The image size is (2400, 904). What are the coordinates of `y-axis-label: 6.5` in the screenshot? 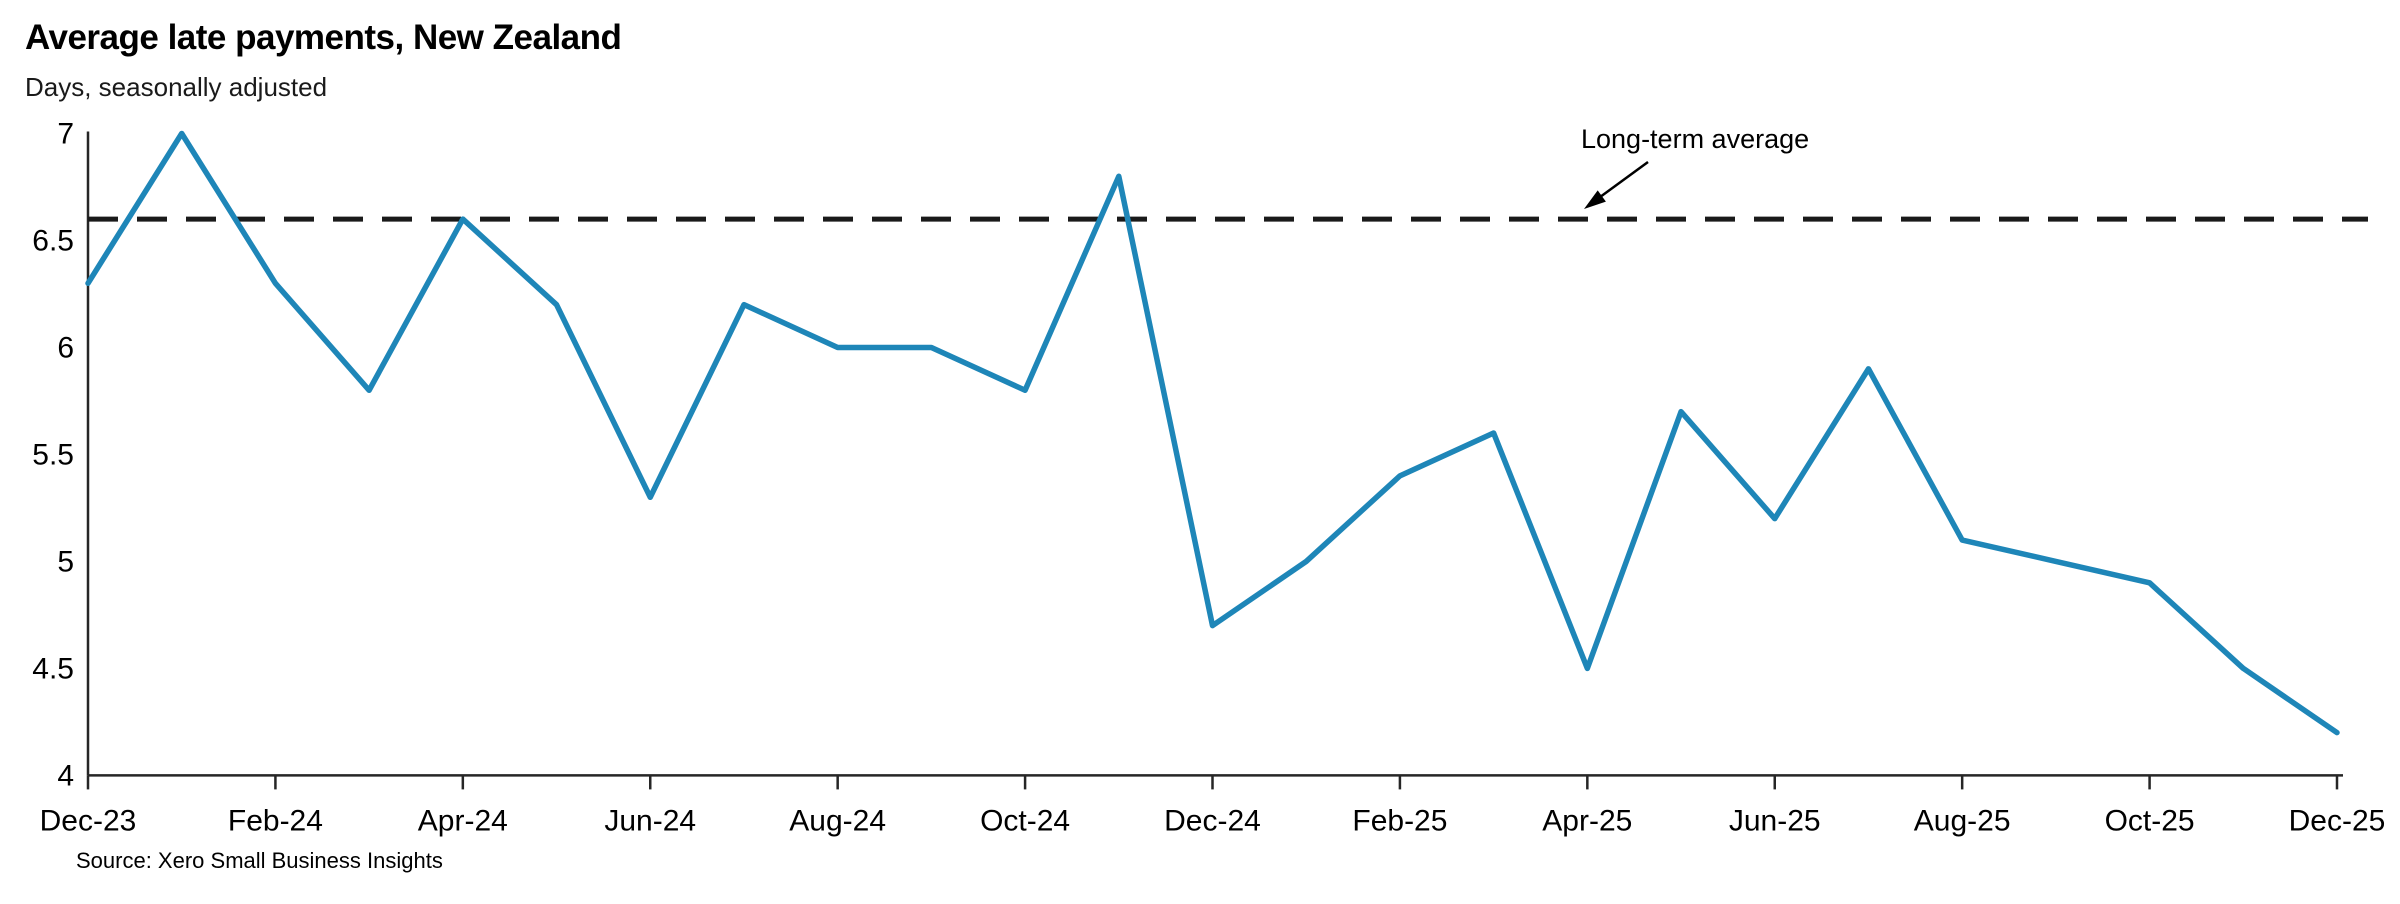 It's located at (53, 240).